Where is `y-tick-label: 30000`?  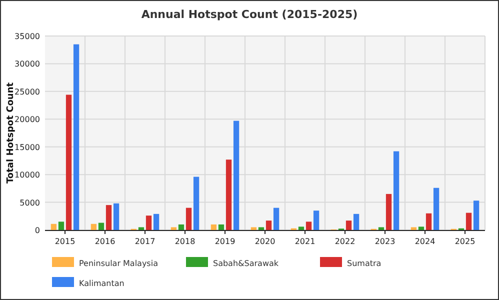
y-tick-label: 30000 is located at coordinates (27, 64).